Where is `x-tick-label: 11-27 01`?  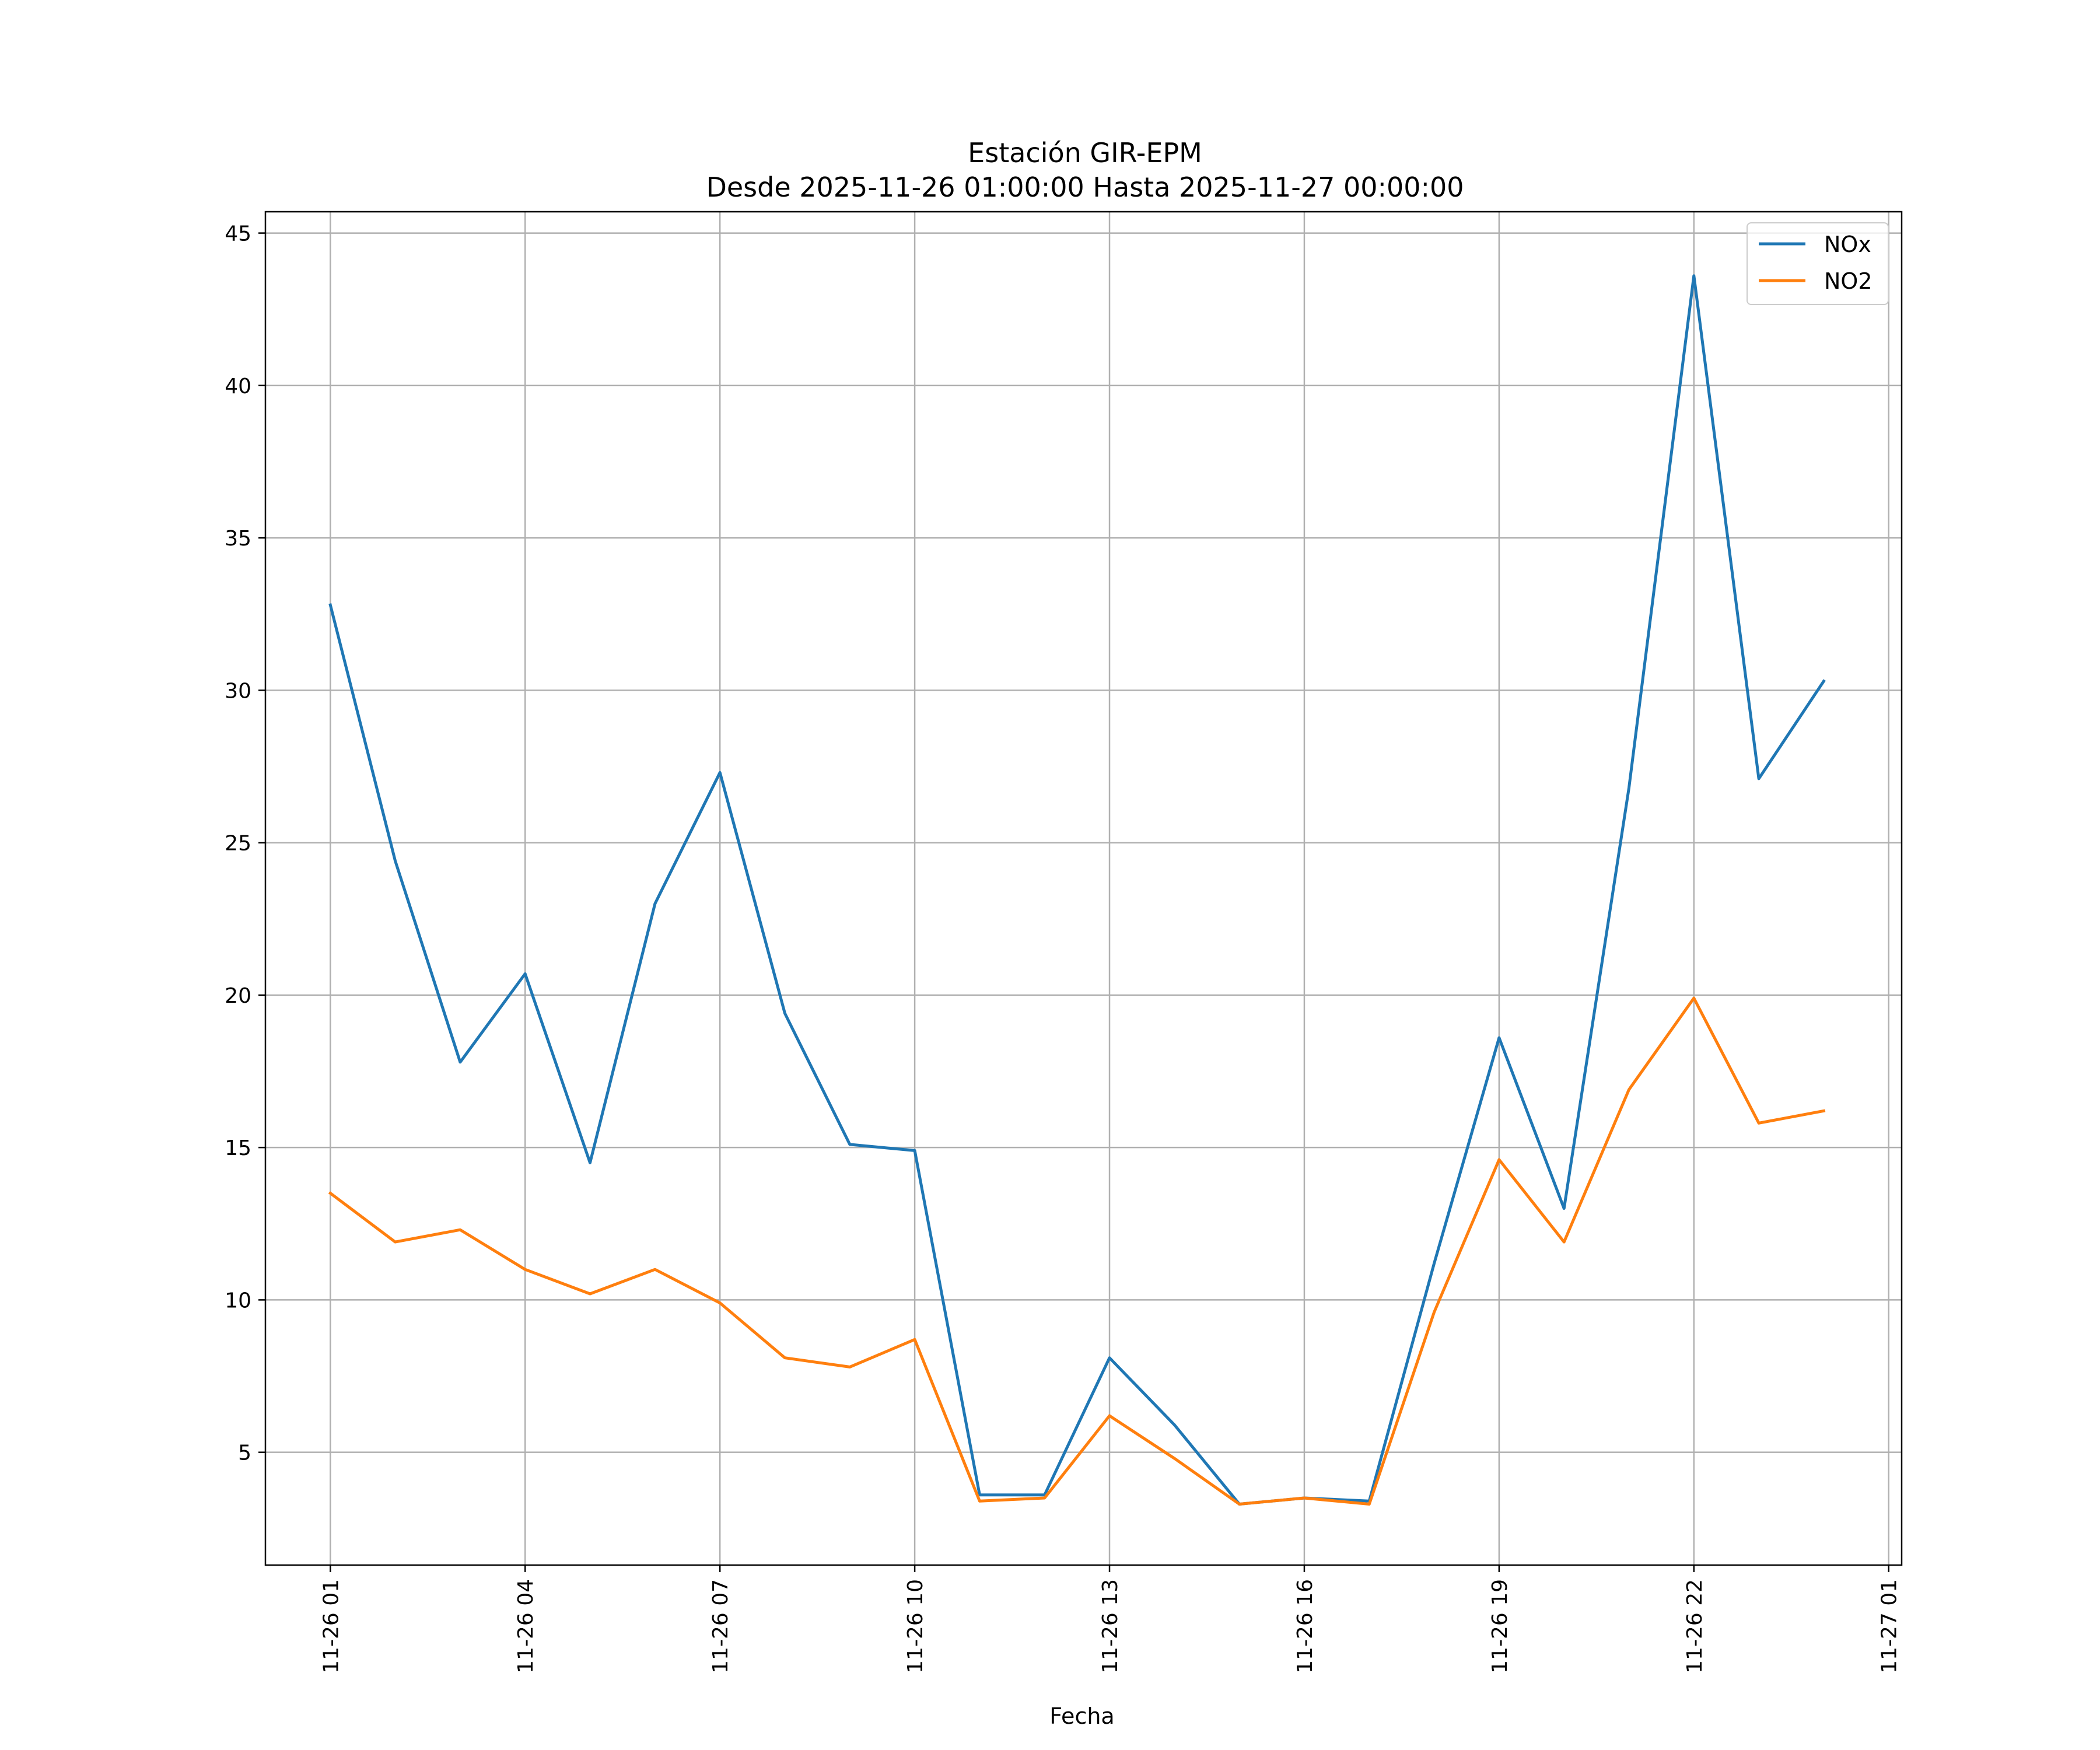 x-tick-label: 11-27 01 is located at coordinates (1890, 1626).